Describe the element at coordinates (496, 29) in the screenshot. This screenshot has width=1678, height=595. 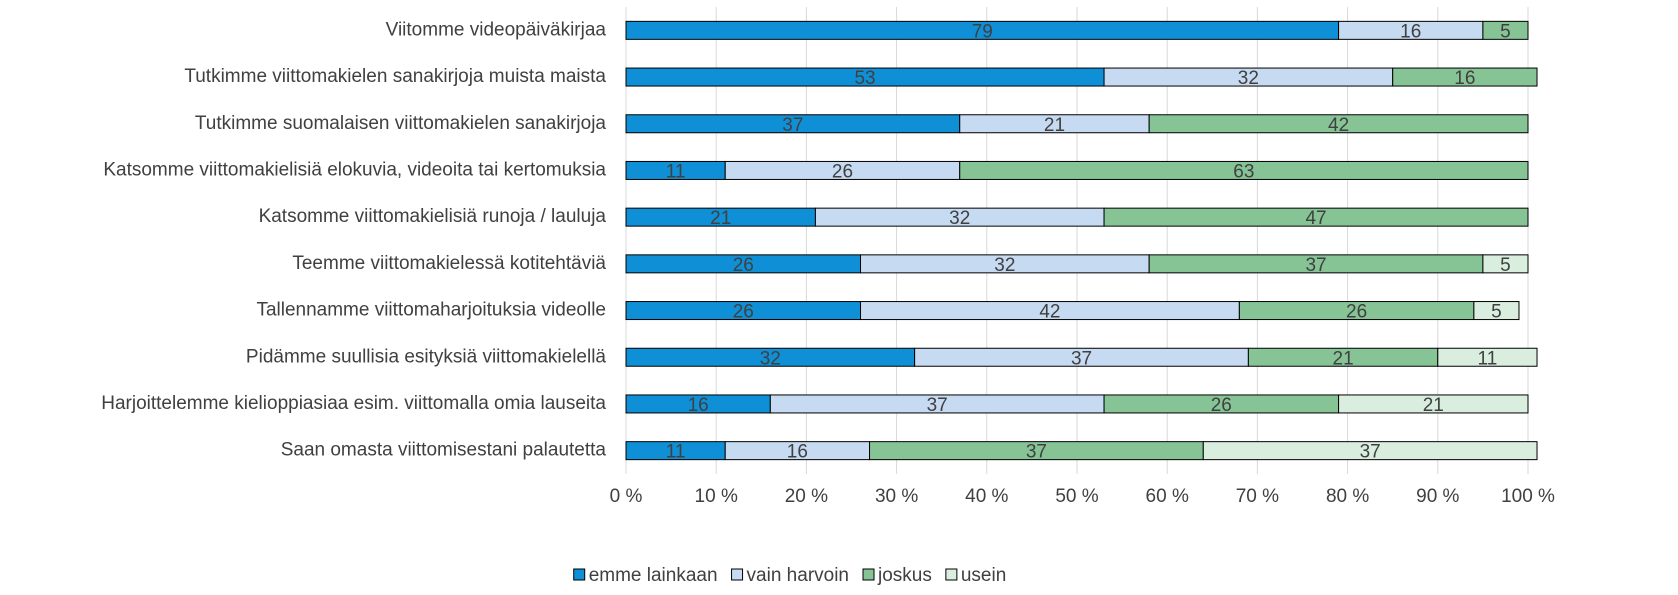
I see `y-tick-label: Viitomme videopäiväkirjaa` at that location.